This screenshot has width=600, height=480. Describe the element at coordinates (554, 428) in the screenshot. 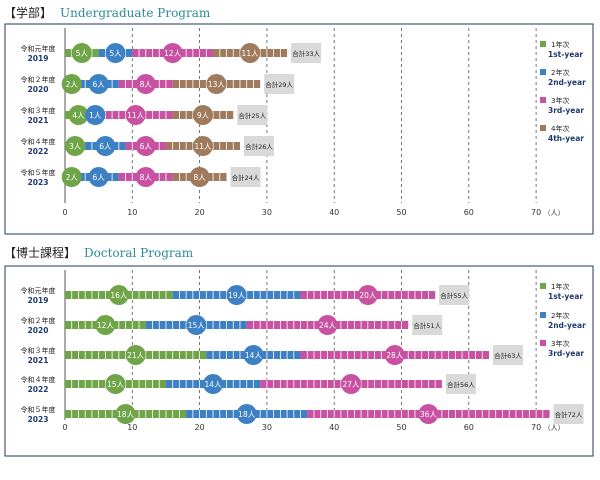

I see `doctoral-x-unit-label: （人）` at that location.